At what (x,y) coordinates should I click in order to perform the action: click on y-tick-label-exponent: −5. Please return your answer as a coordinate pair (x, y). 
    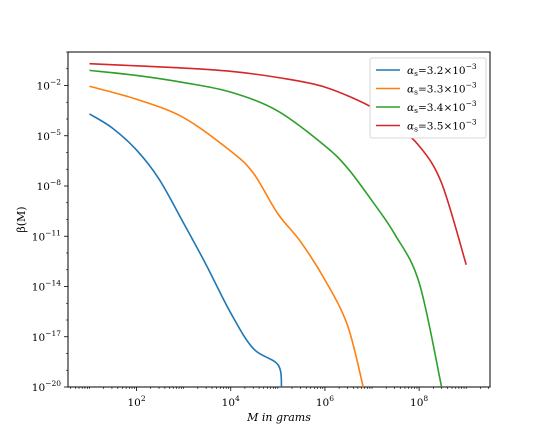
    Looking at the image, I should click on (55, 132).